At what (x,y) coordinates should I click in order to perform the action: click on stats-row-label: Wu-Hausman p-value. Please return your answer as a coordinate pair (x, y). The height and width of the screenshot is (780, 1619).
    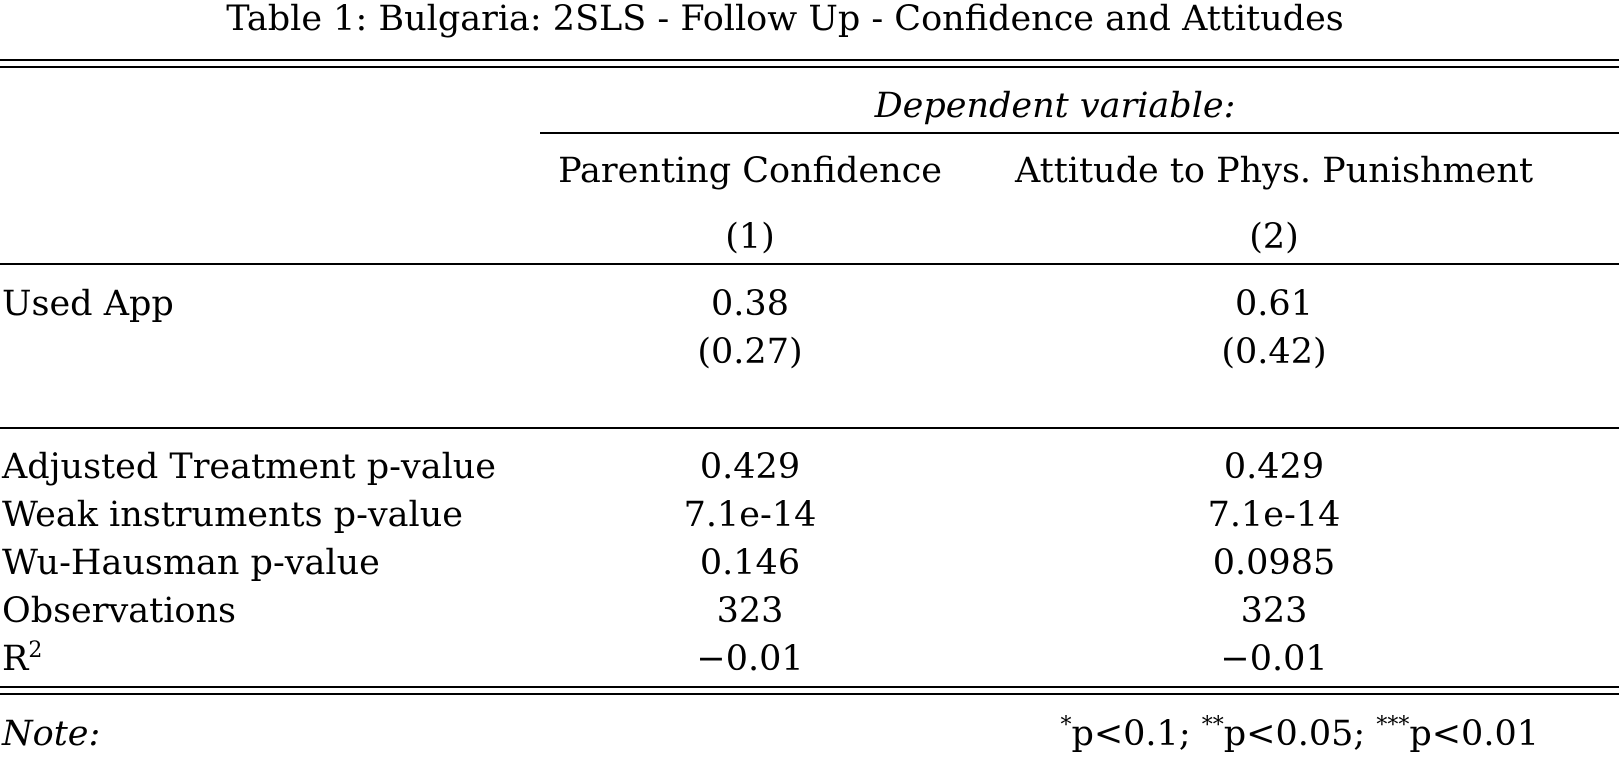
    Looking at the image, I should click on (191, 563).